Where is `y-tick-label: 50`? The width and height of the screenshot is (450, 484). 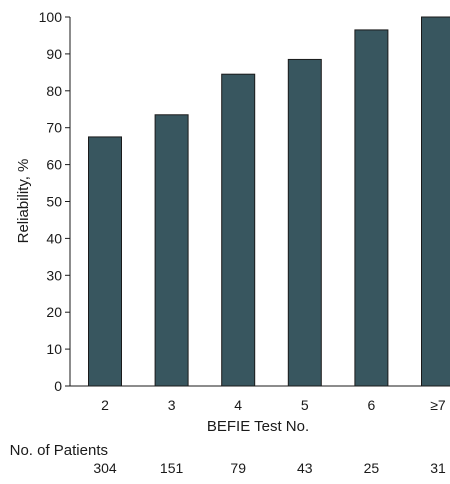
y-tick-label: 50 is located at coordinates (54, 202).